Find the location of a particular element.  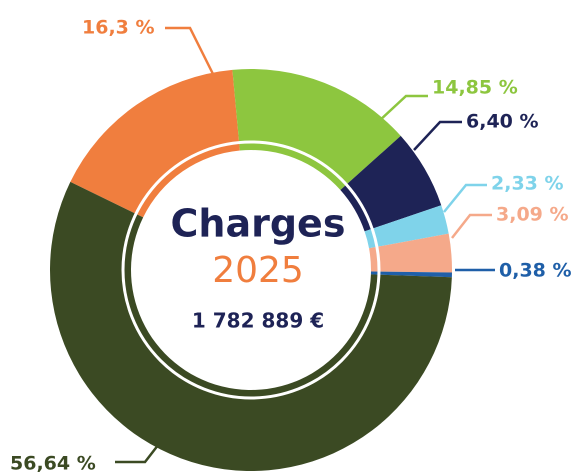

total: 1 782 889 € is located at coordinates (258, 321).